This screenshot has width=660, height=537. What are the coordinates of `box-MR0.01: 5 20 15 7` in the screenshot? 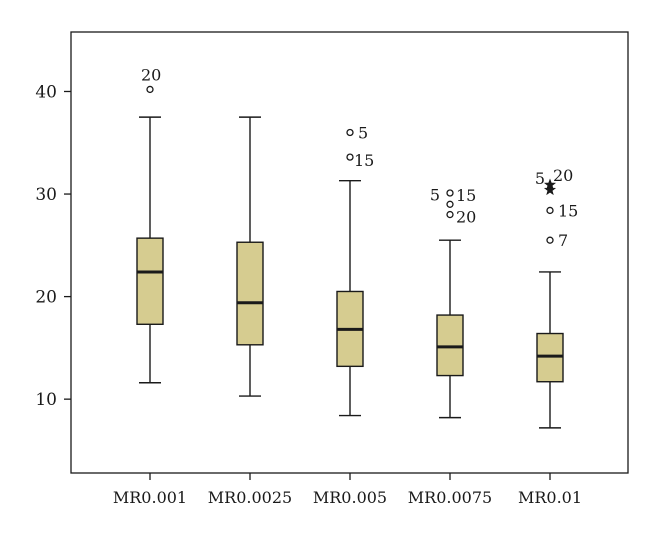 It's located at (556, 297).